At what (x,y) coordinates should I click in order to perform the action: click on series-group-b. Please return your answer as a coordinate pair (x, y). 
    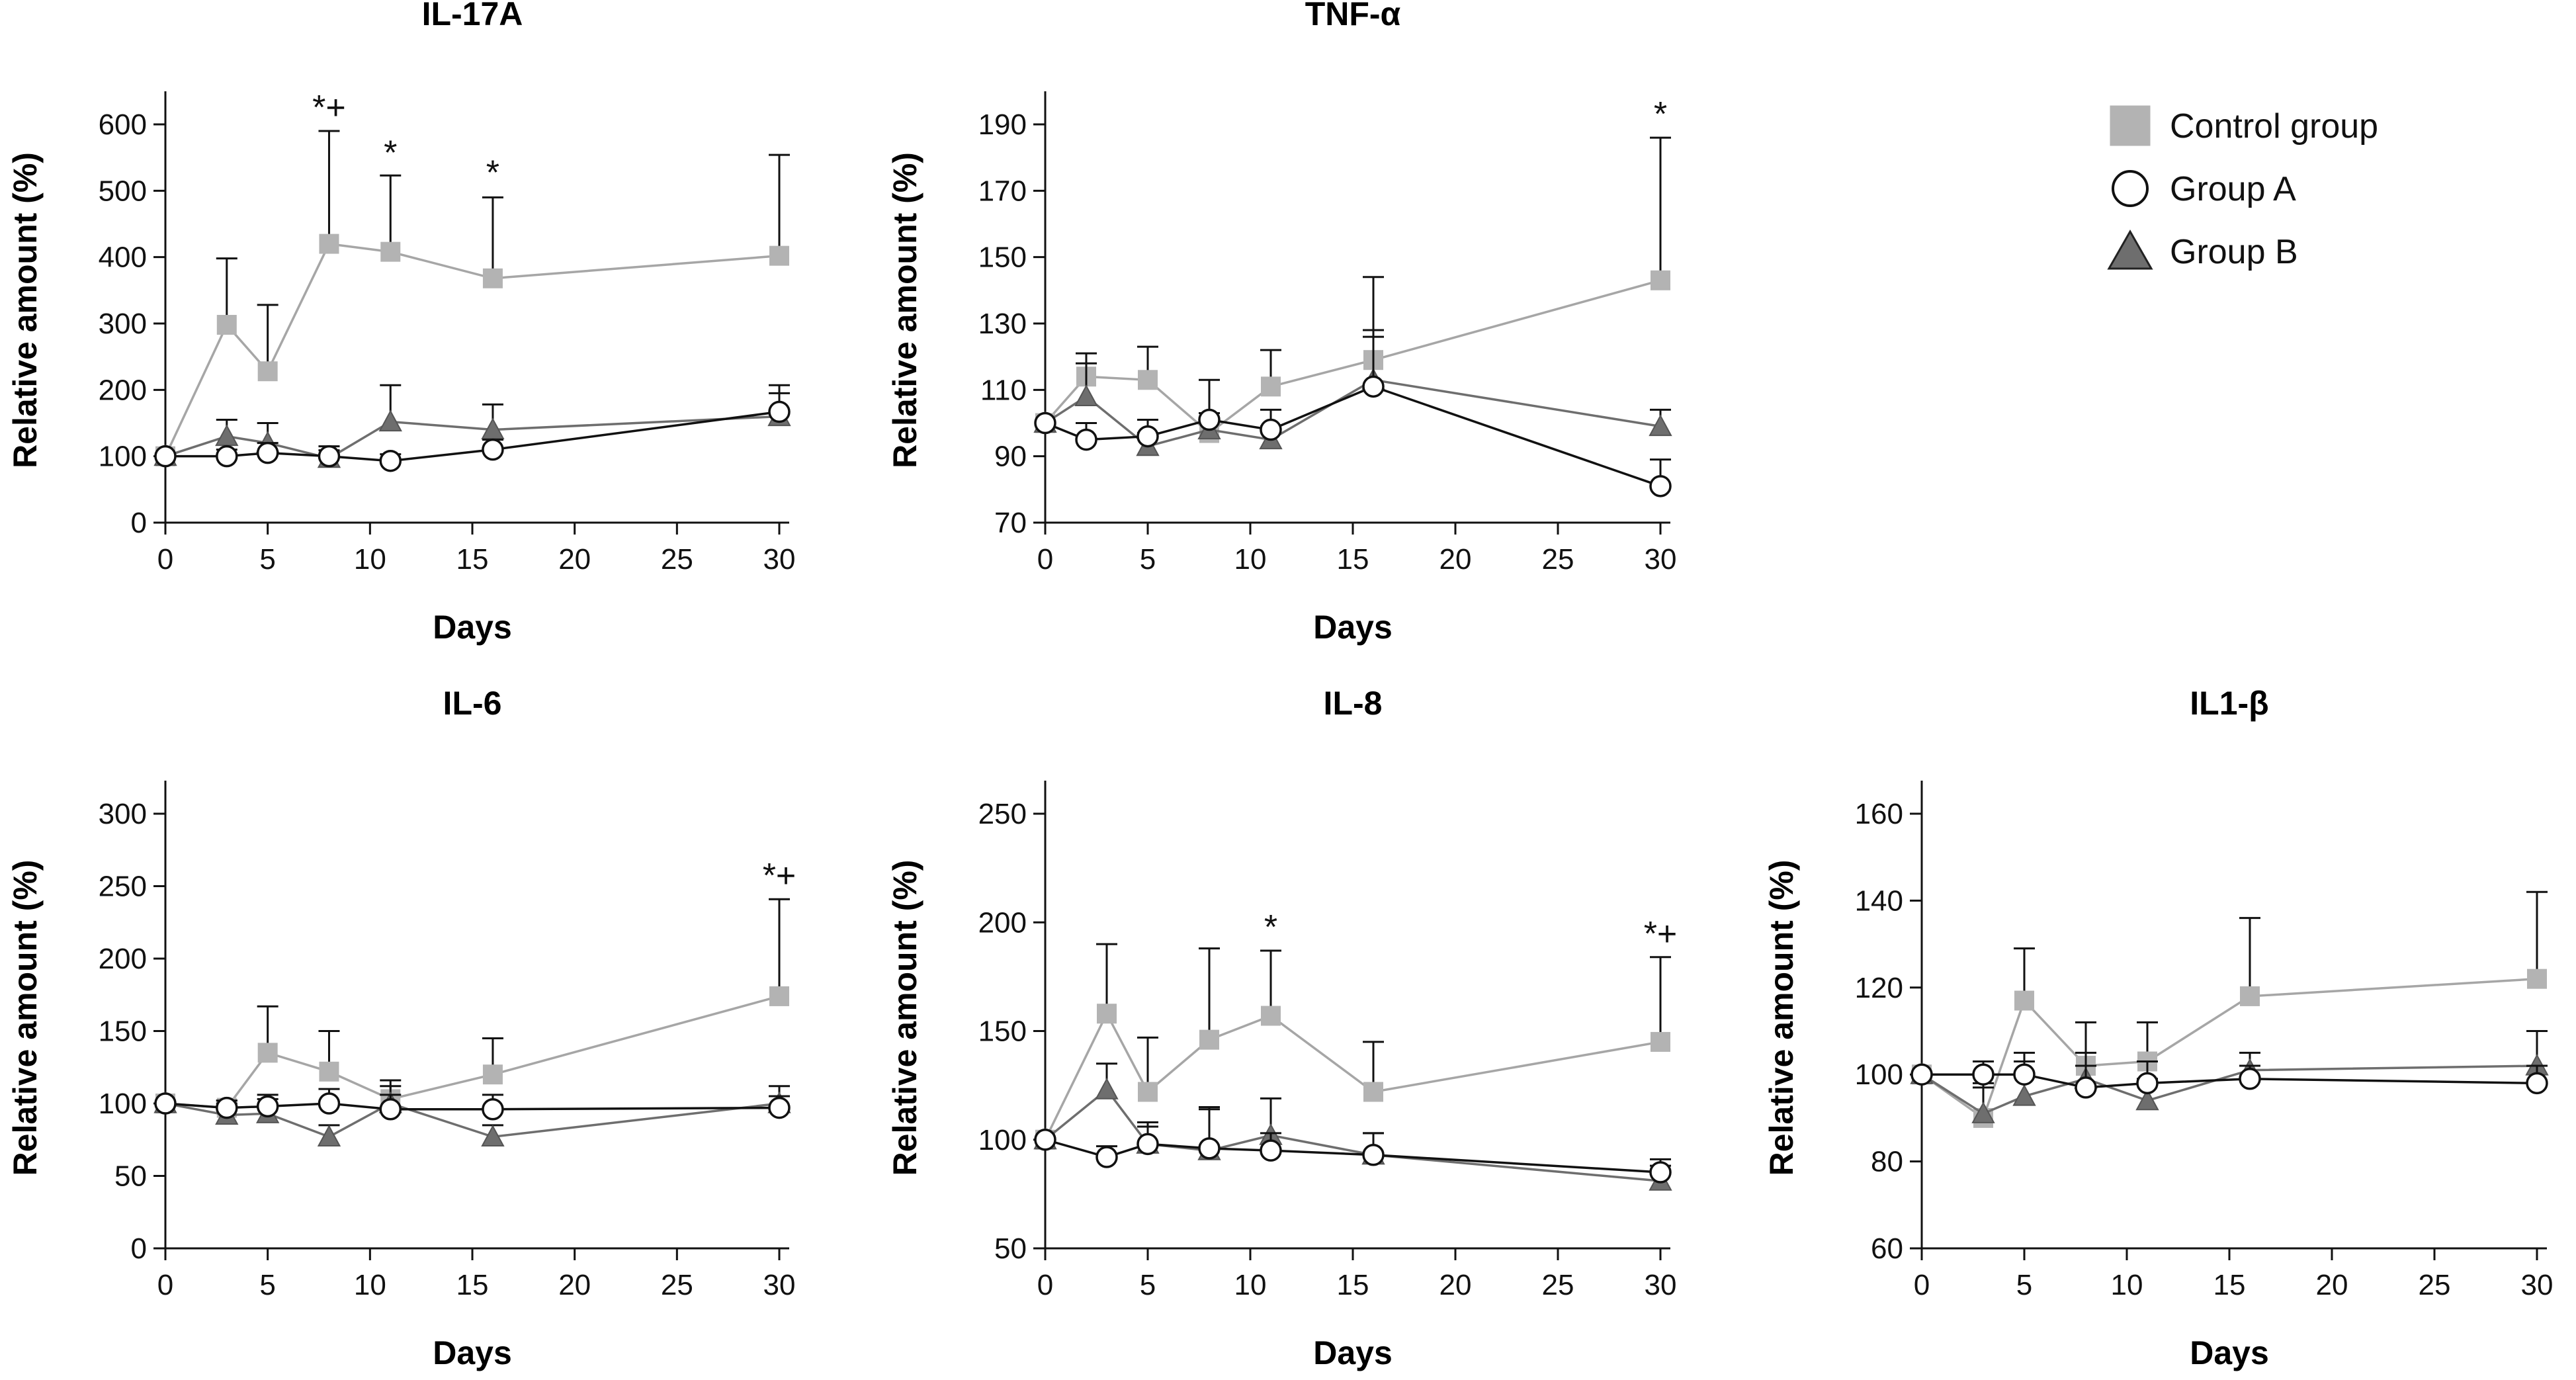
    Looking at the image, I should click on (2229, 1076).